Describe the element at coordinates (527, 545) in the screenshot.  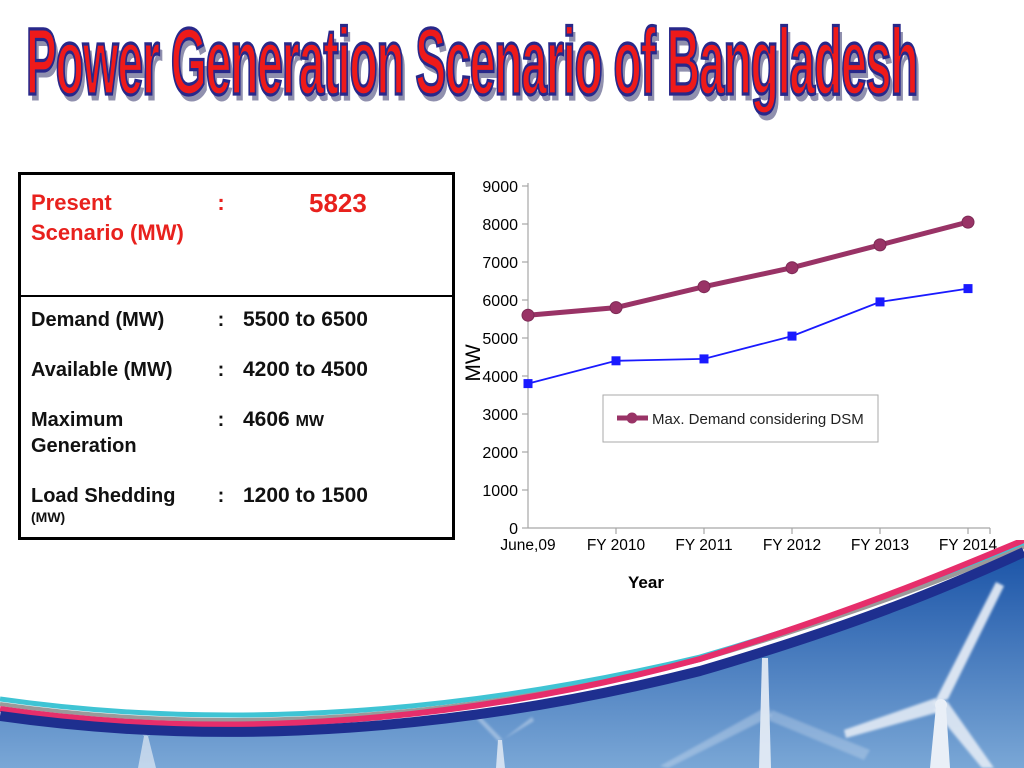
I see `x-axis-tick-label: June,09` at that location.